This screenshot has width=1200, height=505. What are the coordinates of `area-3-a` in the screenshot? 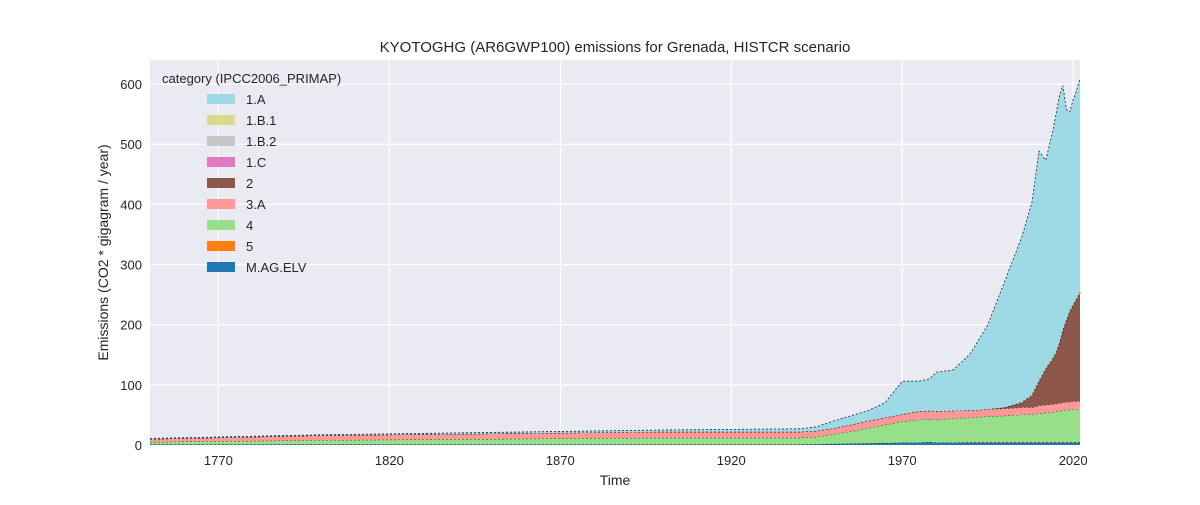 It's located at (615, 421).